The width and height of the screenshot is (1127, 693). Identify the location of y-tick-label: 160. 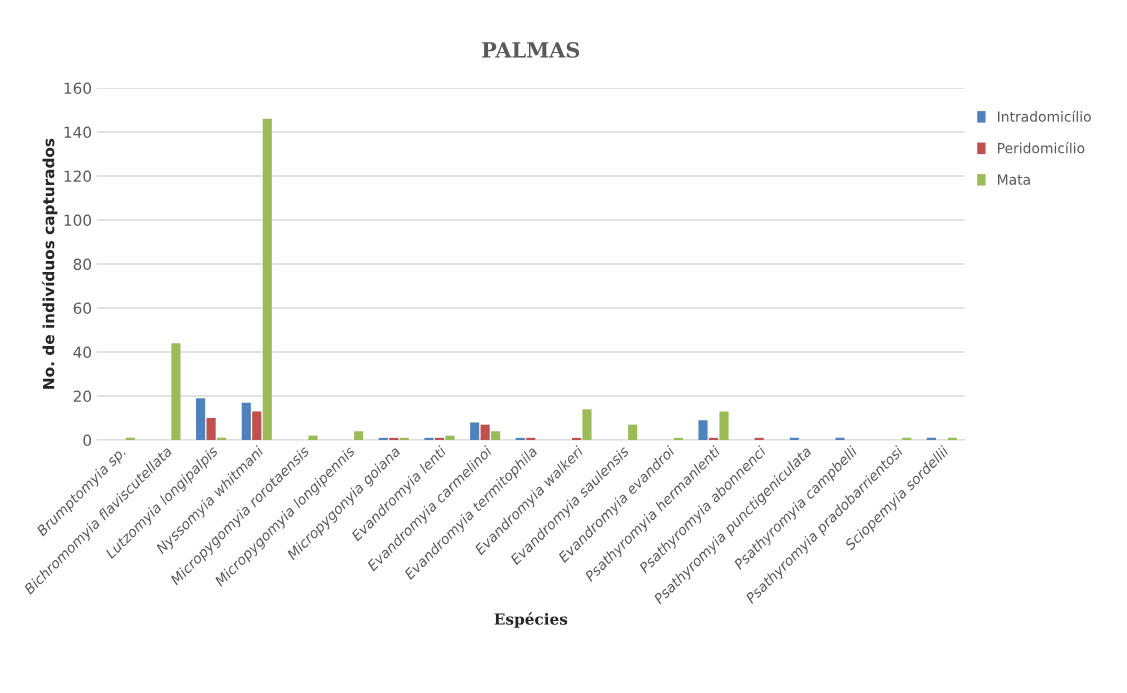
(78, 88).